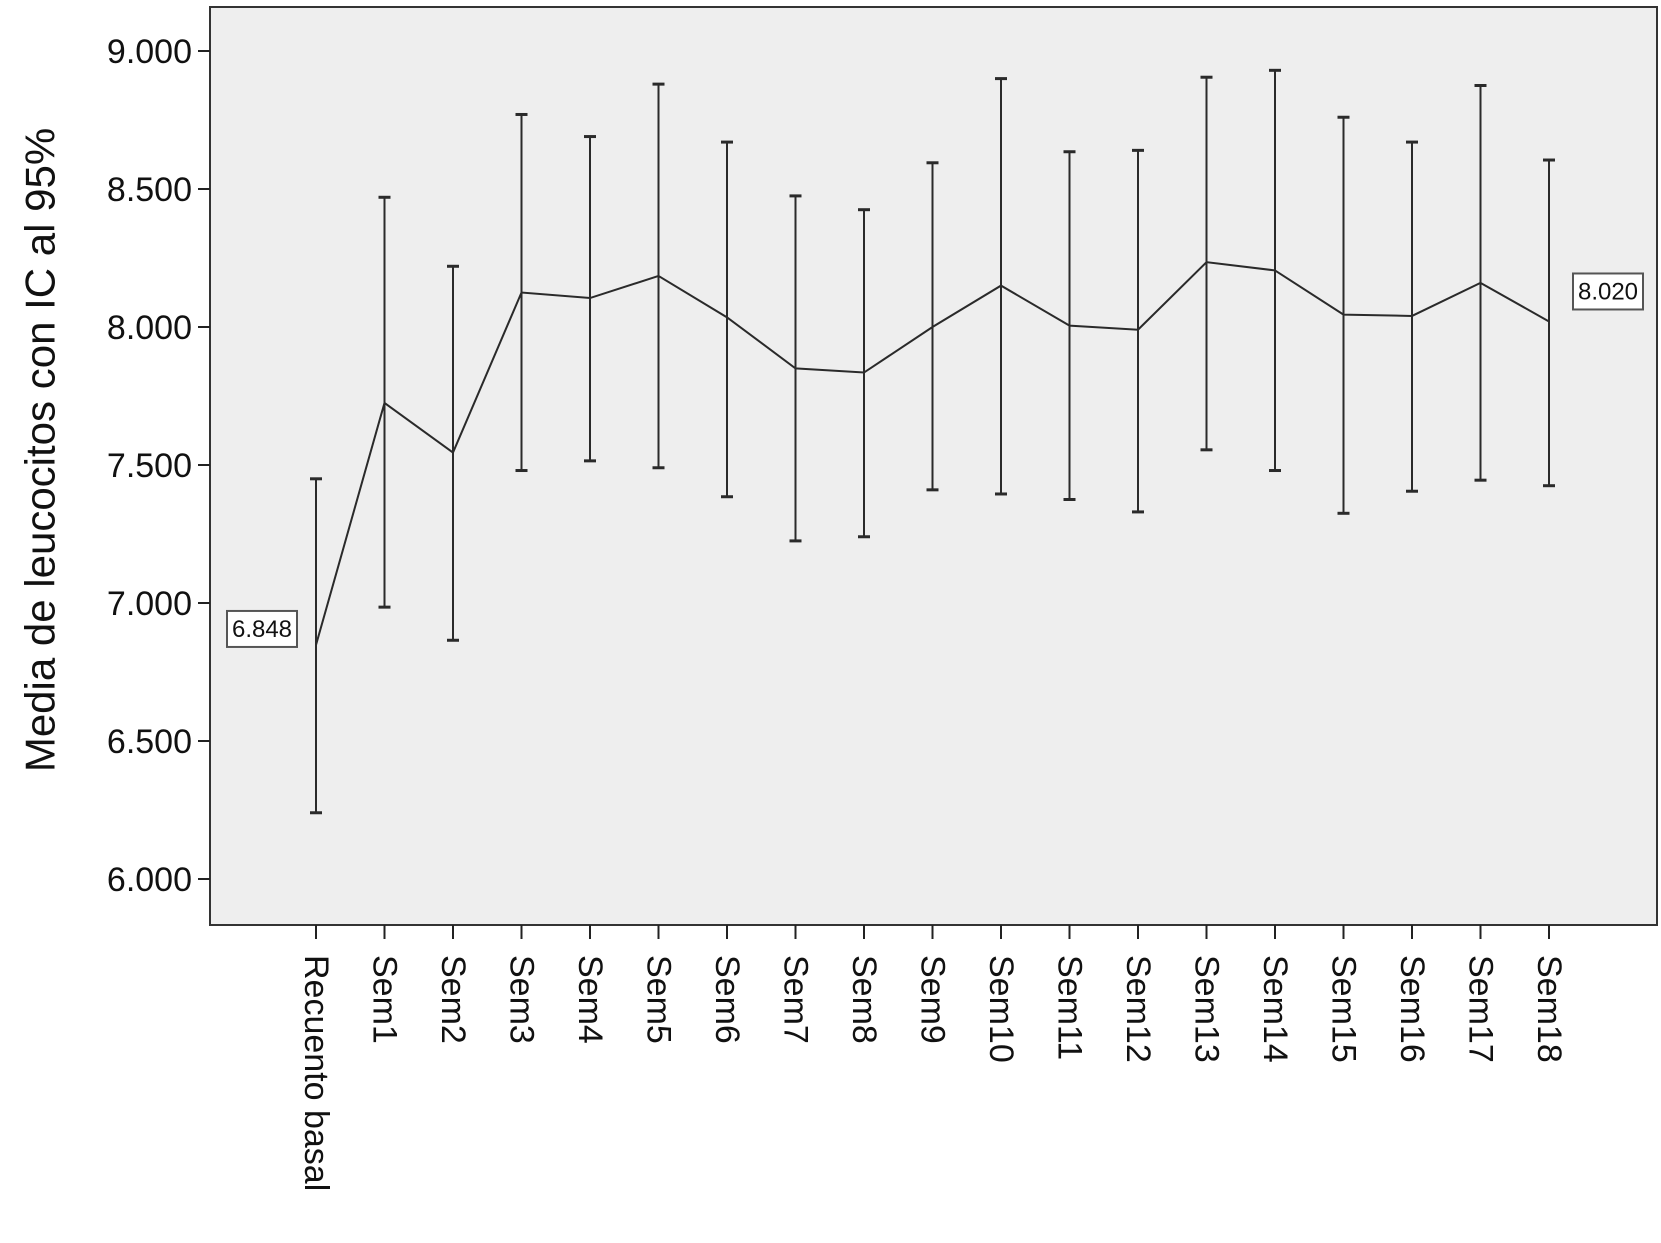 The width and height of the screenshot is (1661, 1243). Describe the element at coordinates (659, 999) in the screenshot. I see `x-category-label: Sem5` at that location.